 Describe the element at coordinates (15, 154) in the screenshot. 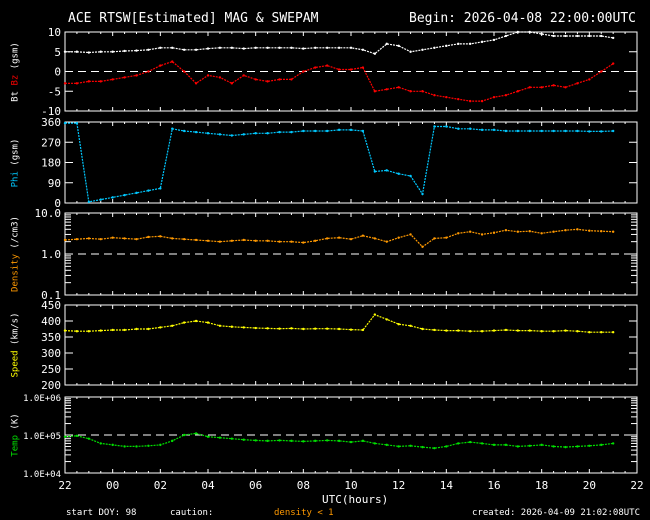

I see `y-axis-label-part: (gsm)` at that location.